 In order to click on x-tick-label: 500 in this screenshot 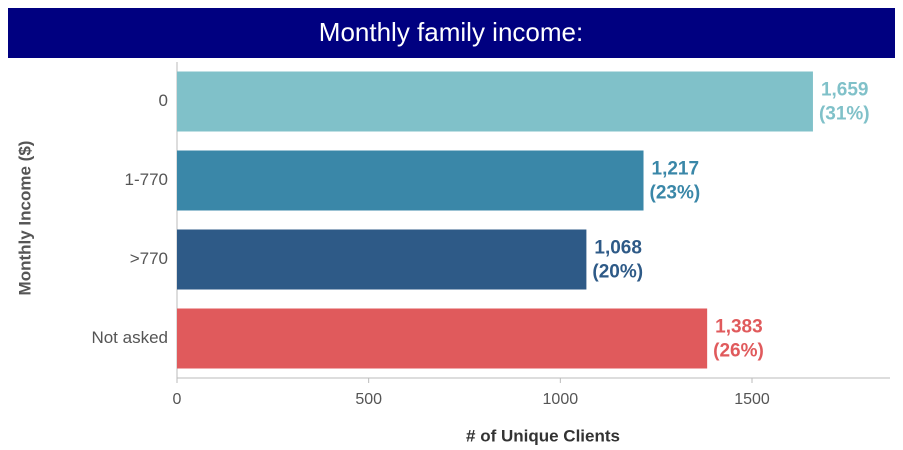, I will do `click(368, 399)`.